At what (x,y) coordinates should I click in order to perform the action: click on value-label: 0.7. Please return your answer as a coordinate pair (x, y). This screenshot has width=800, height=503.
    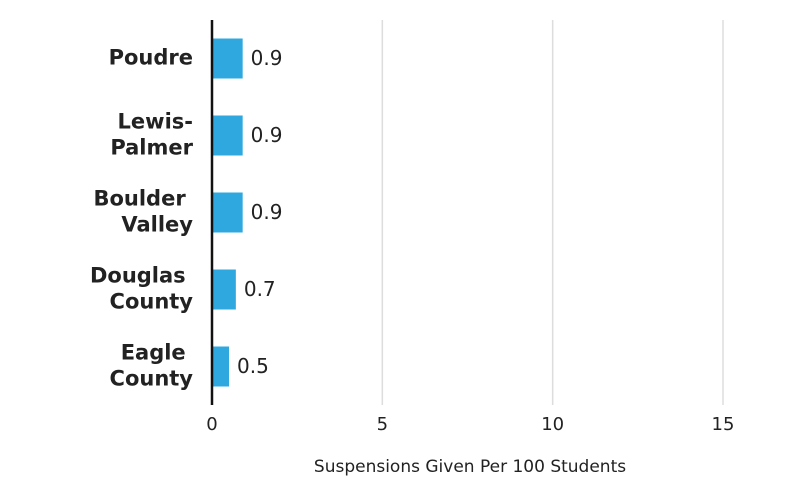
    Looking at the image, I should click on (260, 289).